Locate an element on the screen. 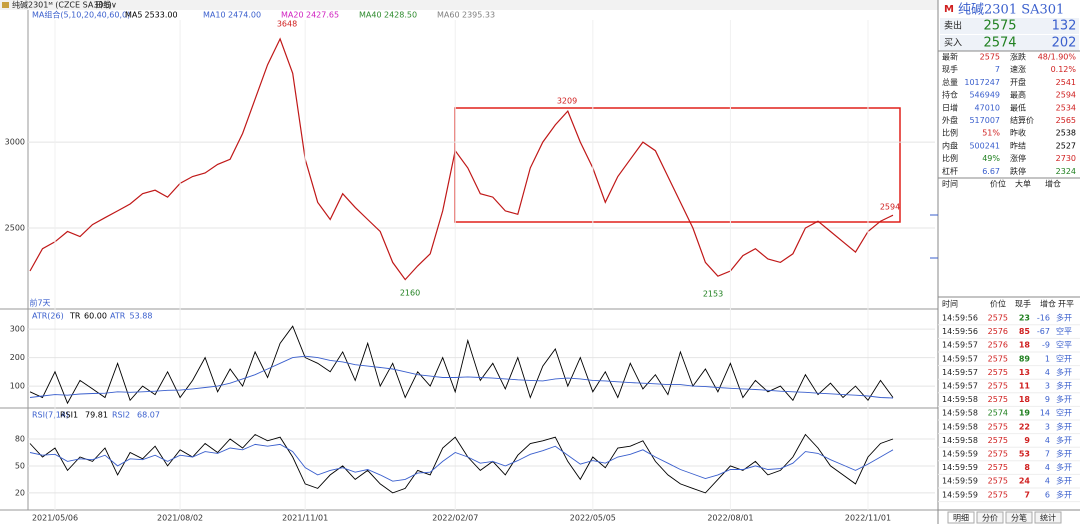 Image resolution: width=1080 pixels, height=524 pixels. stat-value: 2594 is located at coordinates (1066, 95).